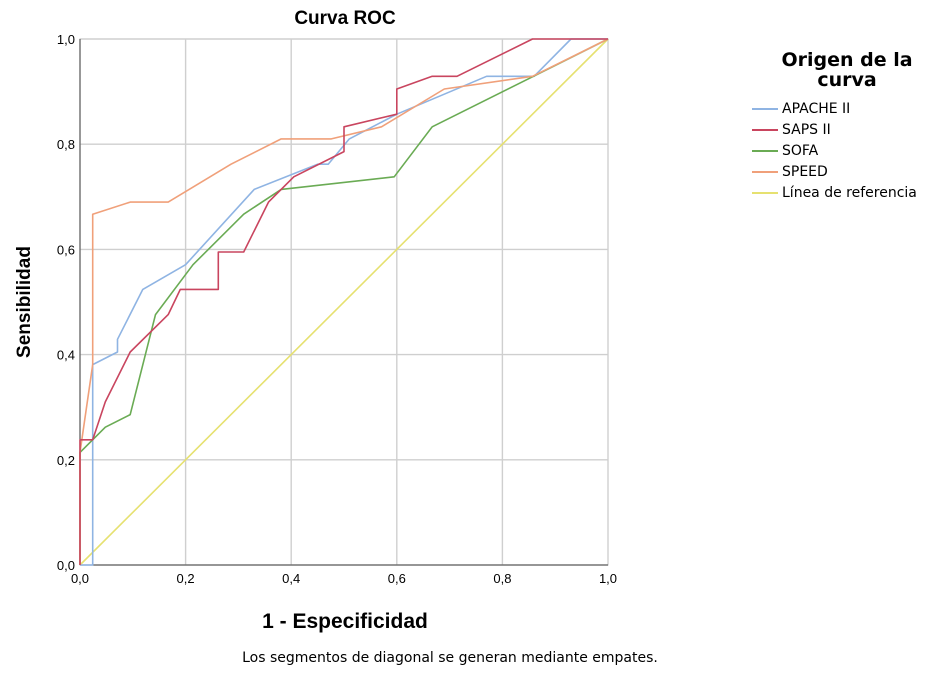 The width and height of the screenshot is (946, 673). I want to click on legend-item: SAPS II, so click(847, 129).